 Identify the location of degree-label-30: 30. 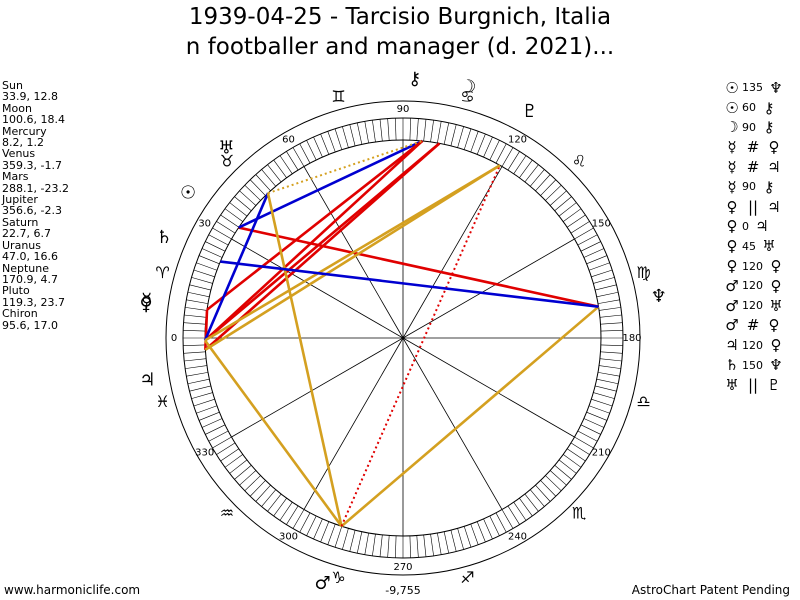
(204, 224).